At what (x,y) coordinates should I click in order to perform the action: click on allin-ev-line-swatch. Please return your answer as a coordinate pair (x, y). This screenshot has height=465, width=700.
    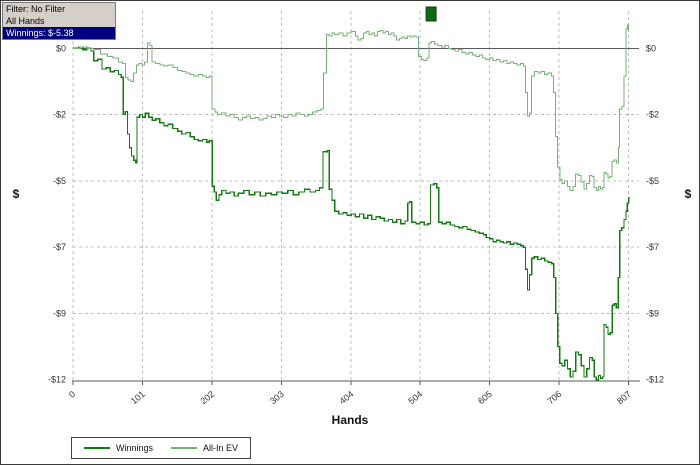
    Looking at the image, I should click on (184, 448).